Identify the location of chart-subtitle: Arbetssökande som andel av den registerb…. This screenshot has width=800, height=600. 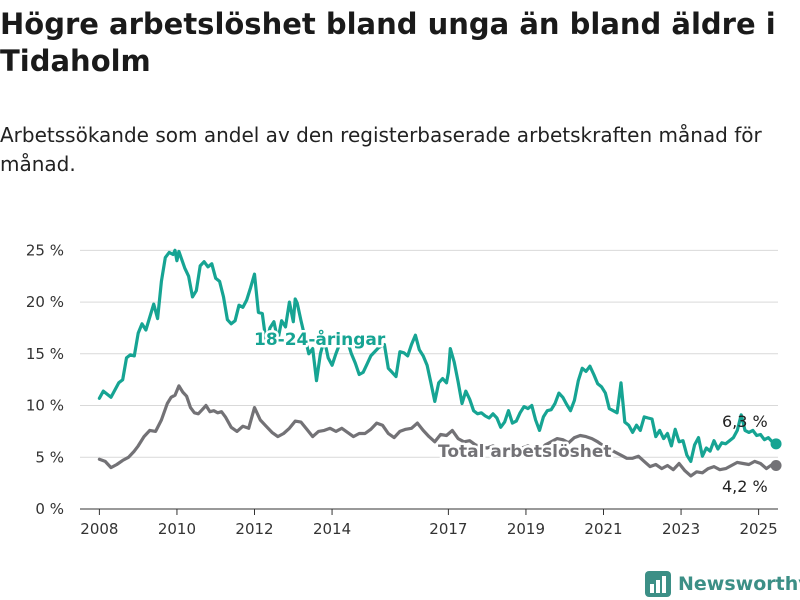
(381, 149).